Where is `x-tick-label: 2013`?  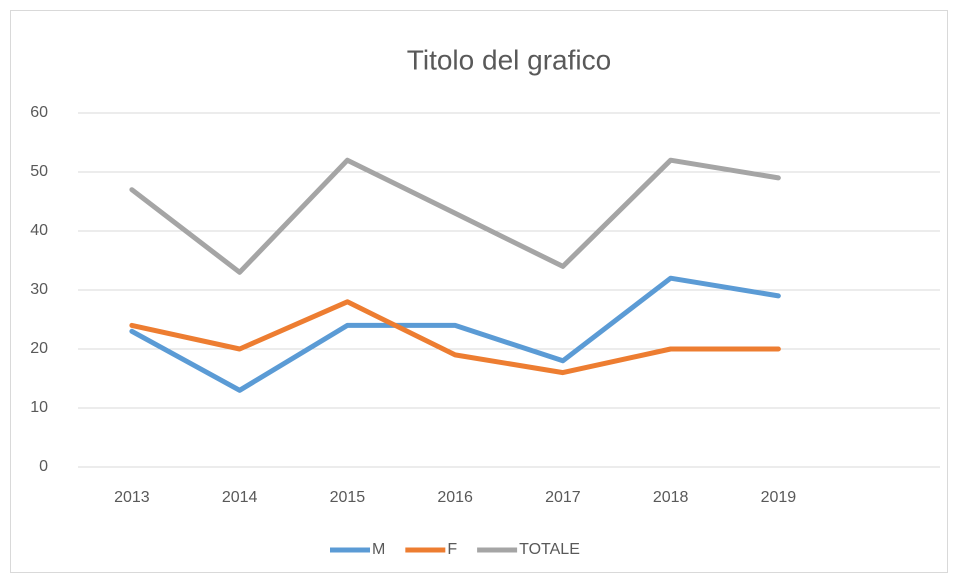 x-tick-label: 2013 is located at coordinates (132, 497).